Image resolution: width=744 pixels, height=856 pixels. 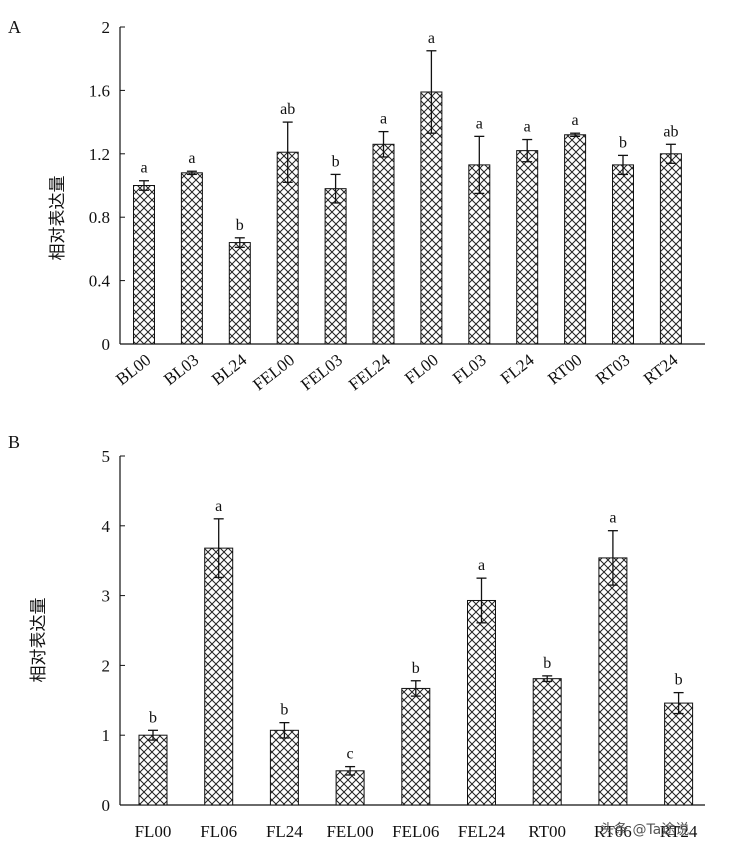 I want to click on bar-bl24, so click(x=239, y=293).